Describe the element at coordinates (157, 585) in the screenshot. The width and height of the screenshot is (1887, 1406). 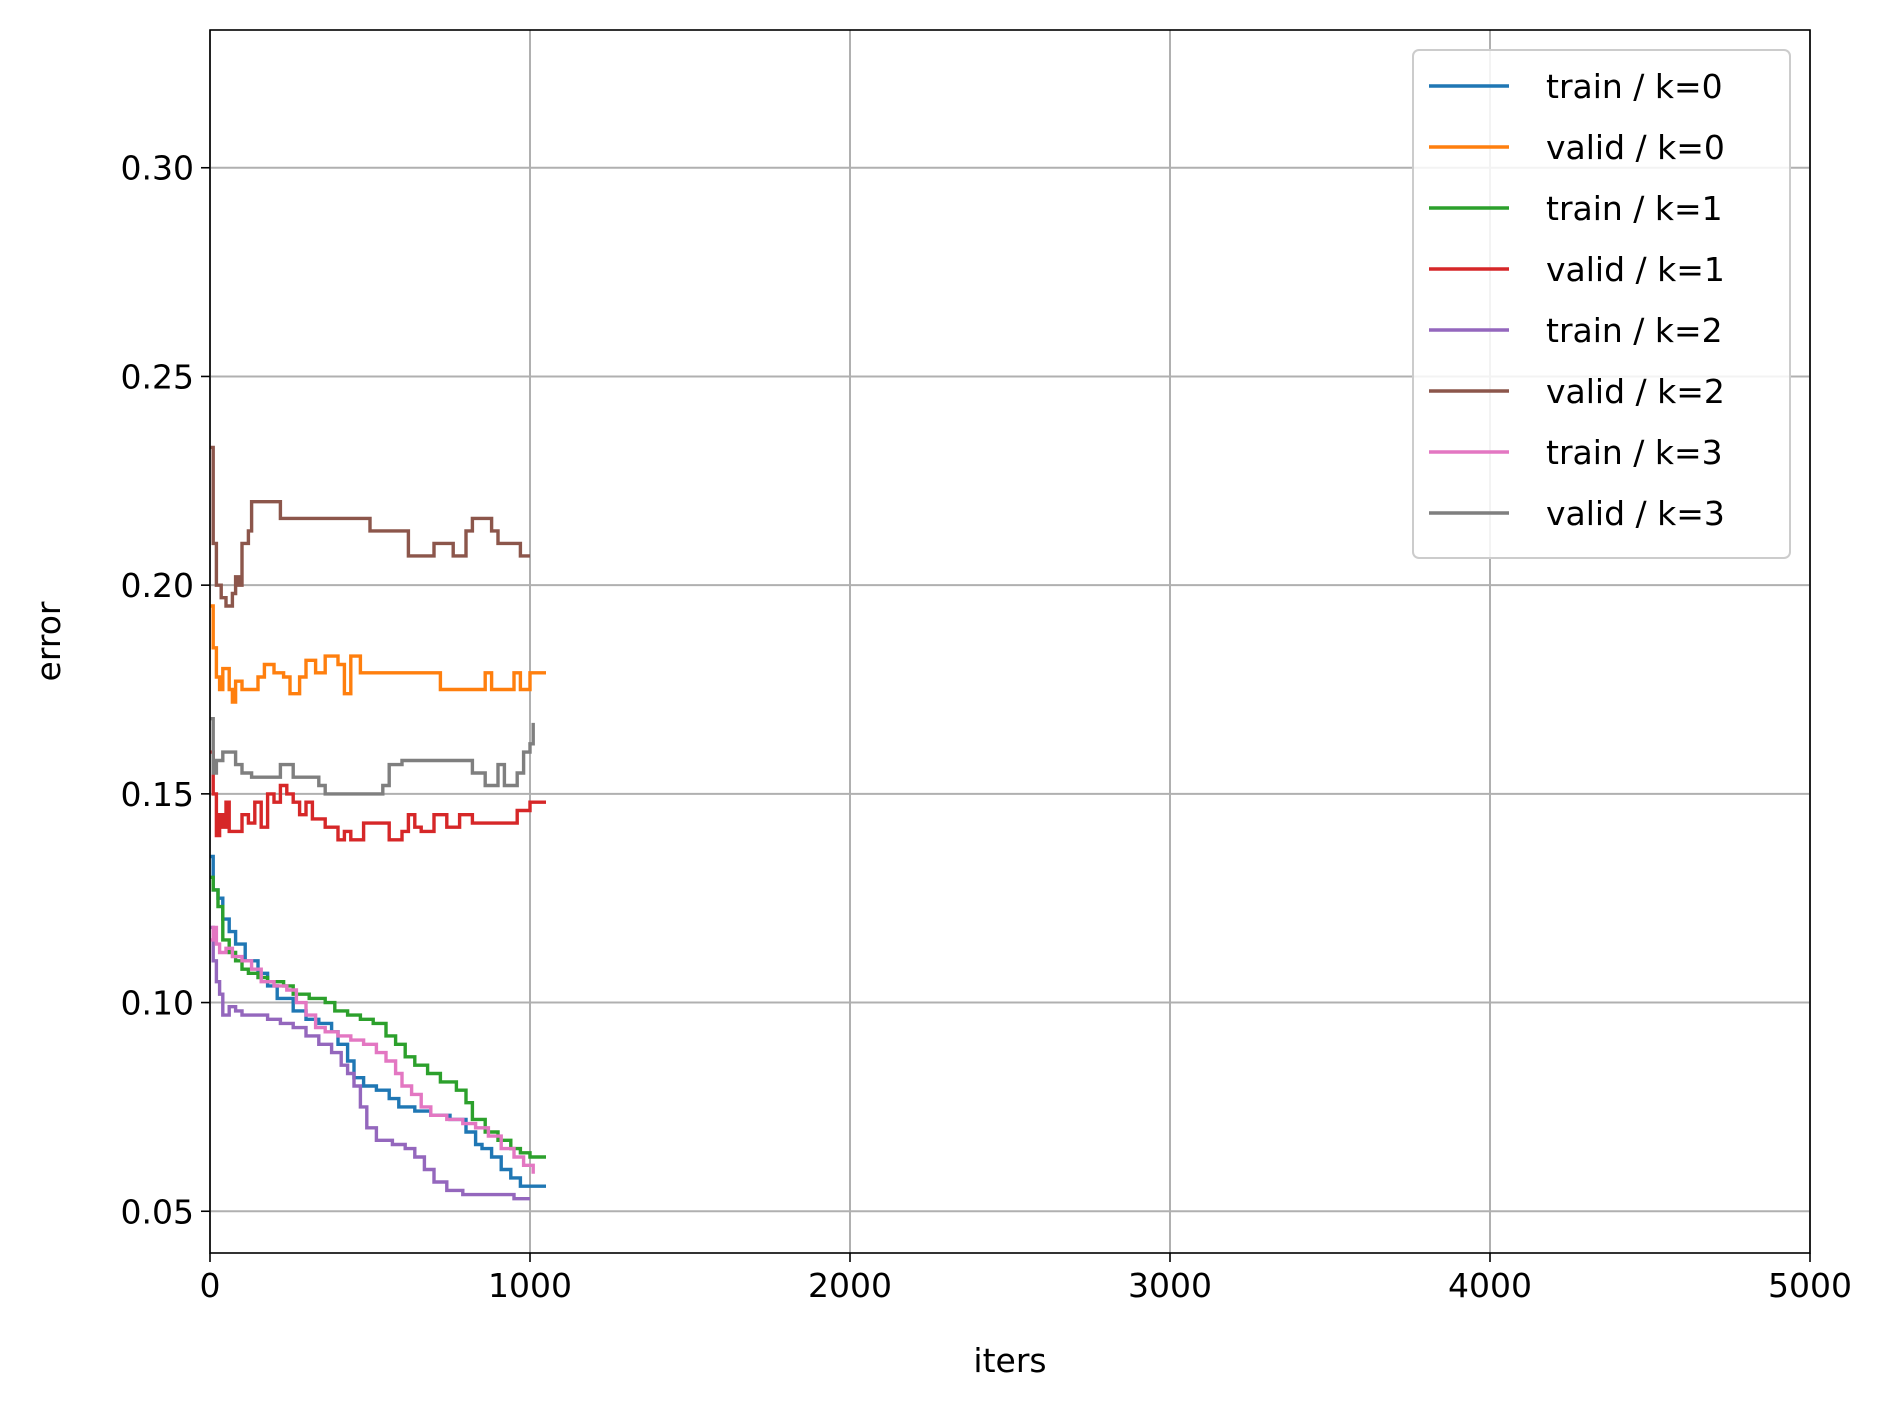
I see `y-tick-label: 0.20` at that location.